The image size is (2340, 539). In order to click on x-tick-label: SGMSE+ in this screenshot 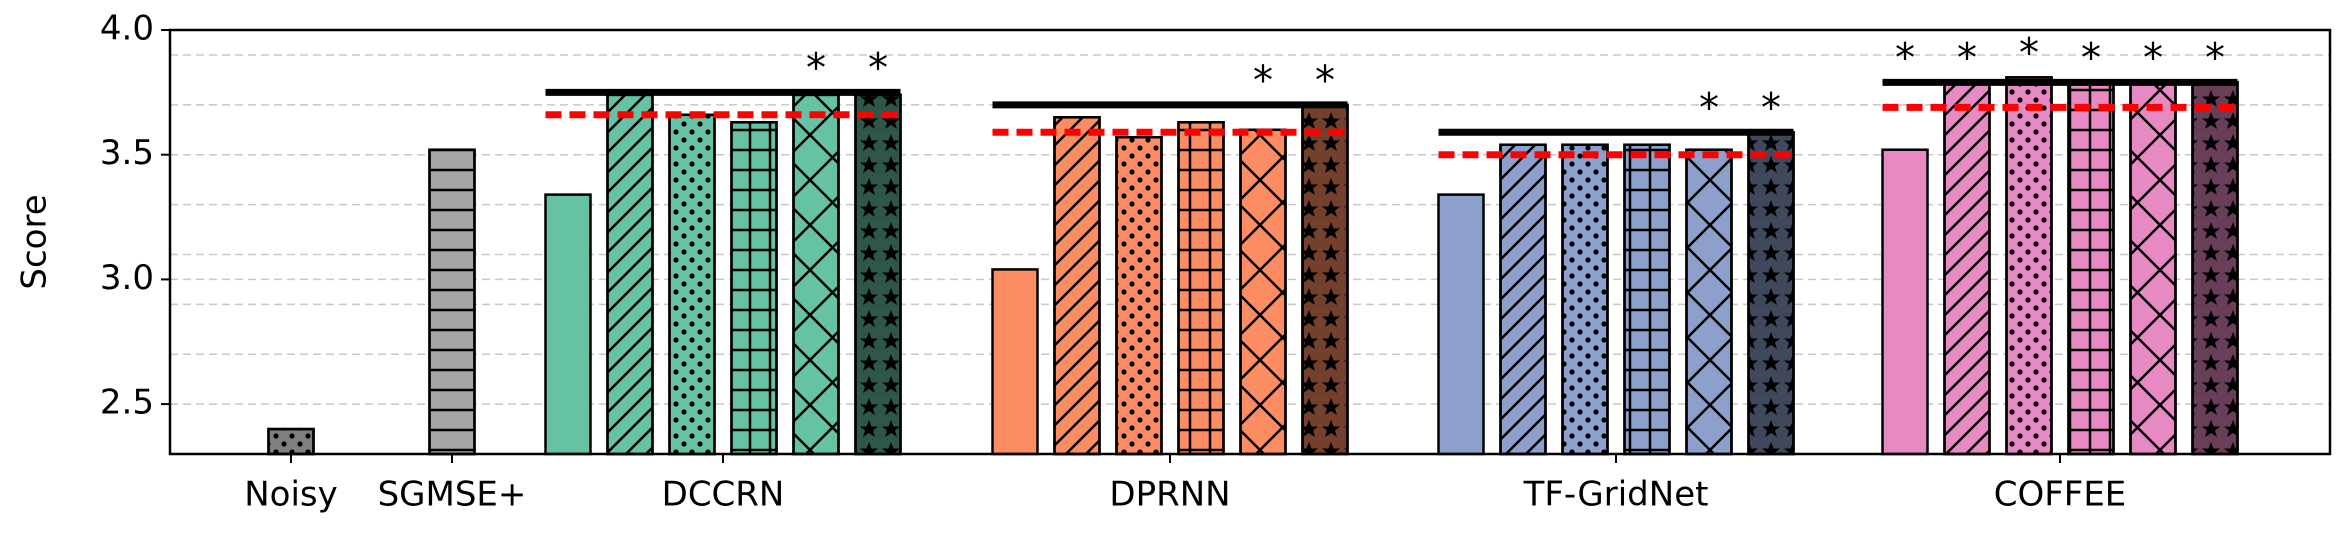, I will do `click(452, 495)`.